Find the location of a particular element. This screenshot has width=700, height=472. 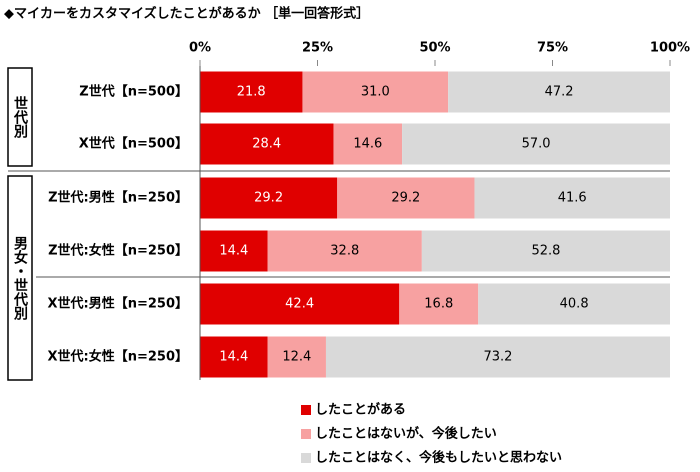

value-label: 16.8 is located at coordinates (438, 304).